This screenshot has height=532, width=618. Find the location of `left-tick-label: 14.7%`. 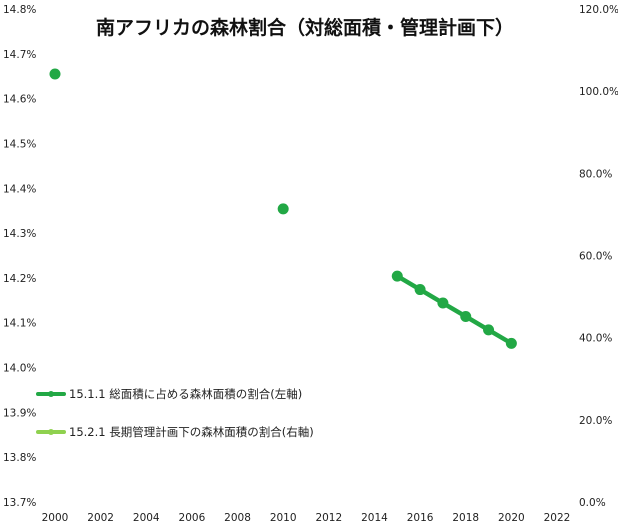

left-tick-label: 14.7% is located at coordinates (19, 55).